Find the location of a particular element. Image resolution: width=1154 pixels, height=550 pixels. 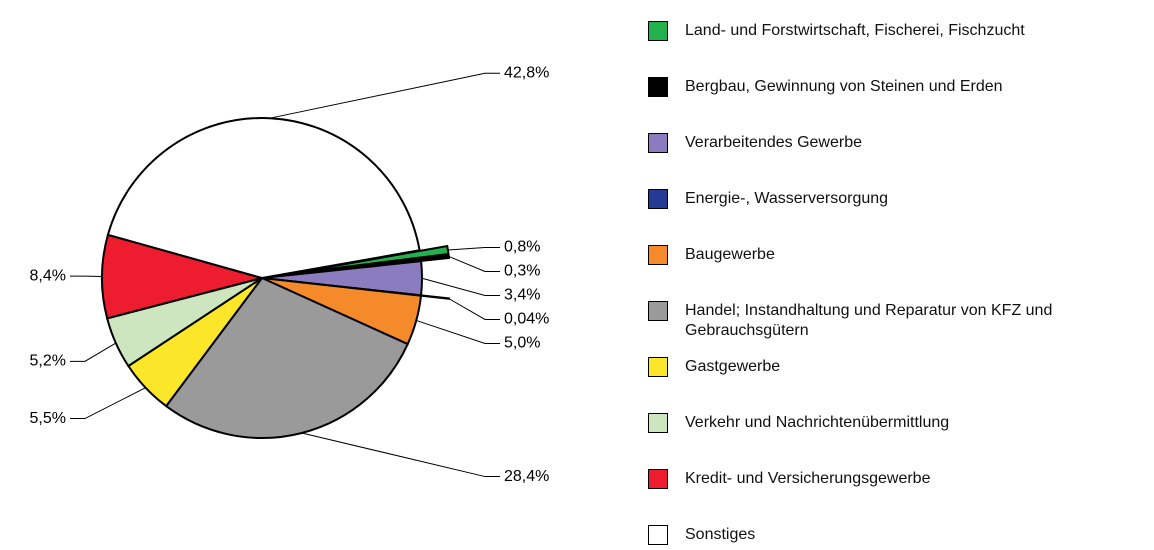

legend-item: Gastgewerbe is located at coordinates (898, 367).